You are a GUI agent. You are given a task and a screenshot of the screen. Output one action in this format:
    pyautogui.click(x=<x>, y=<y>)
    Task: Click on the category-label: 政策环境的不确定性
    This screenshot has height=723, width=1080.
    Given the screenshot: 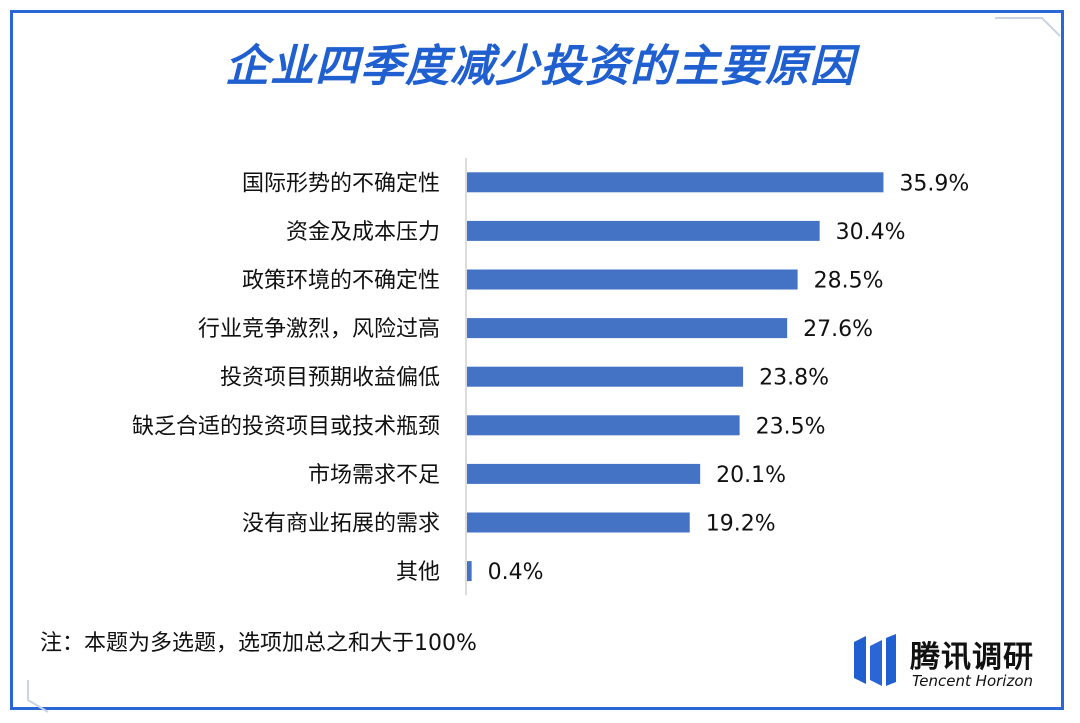 What is the action you would take?
    pyautogui.click(x=341, y=281)
    